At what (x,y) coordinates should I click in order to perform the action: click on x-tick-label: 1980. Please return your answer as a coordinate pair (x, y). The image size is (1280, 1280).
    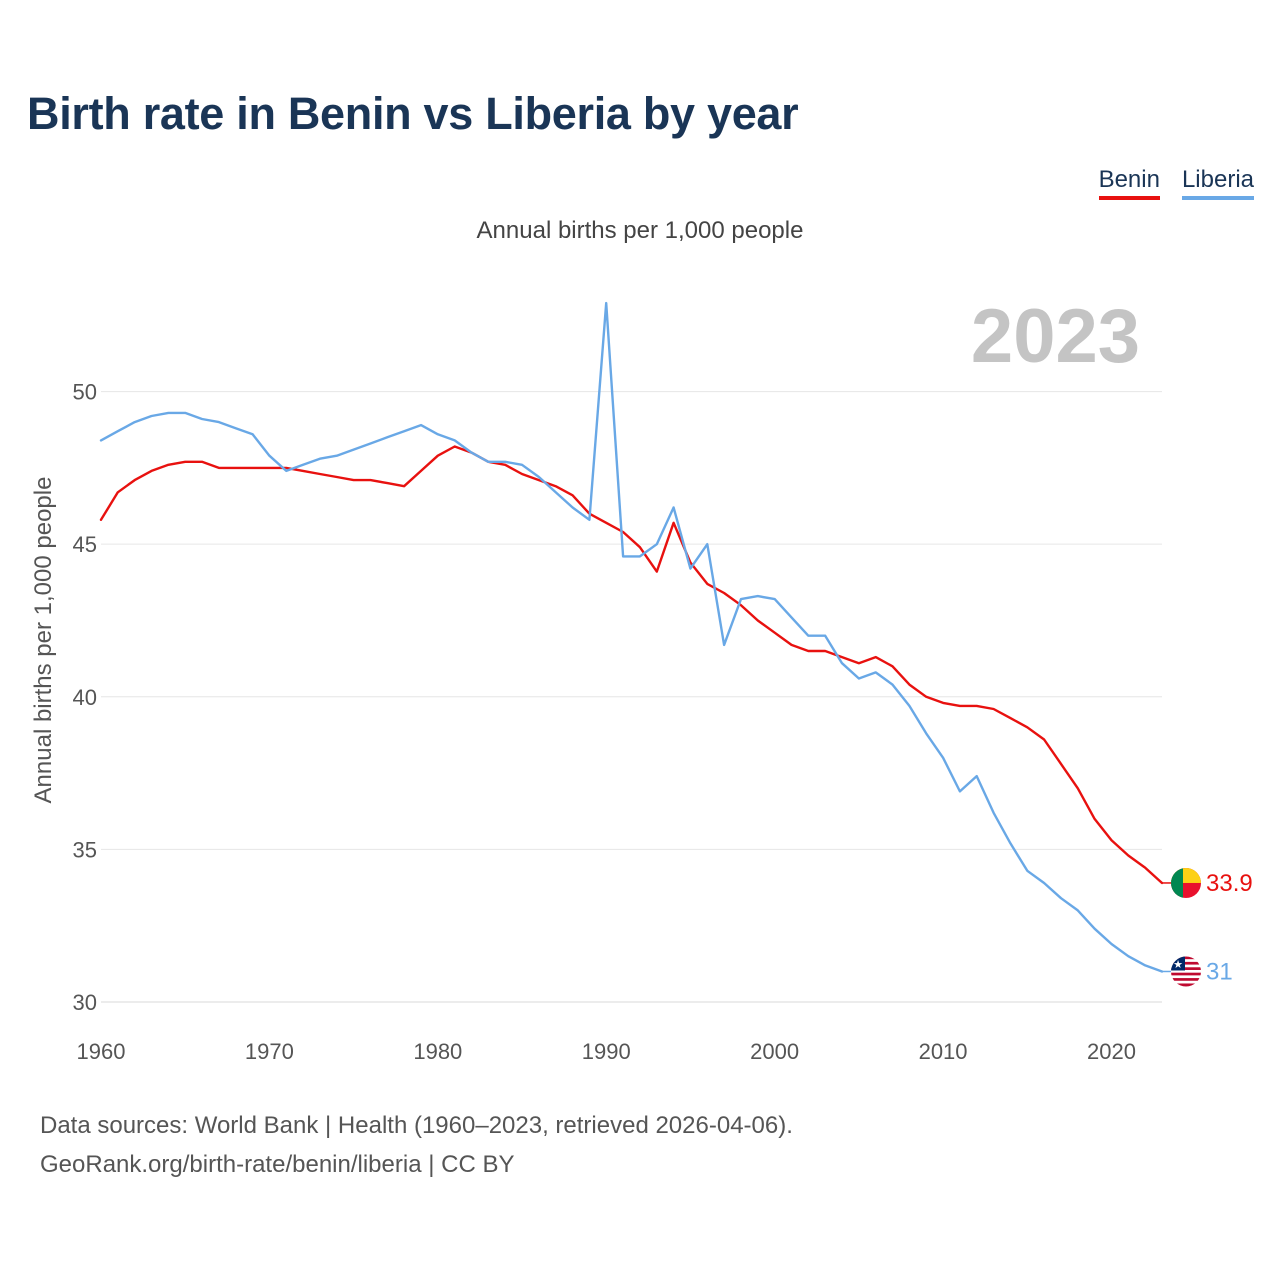
    Looking at the image, I should click on (437, 1051).